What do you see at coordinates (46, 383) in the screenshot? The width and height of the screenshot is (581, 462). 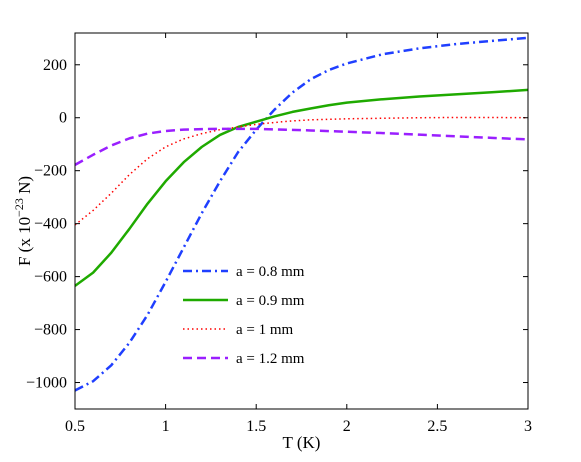 I see `y-tick-label: −1000` at bounding box center [46, 383].